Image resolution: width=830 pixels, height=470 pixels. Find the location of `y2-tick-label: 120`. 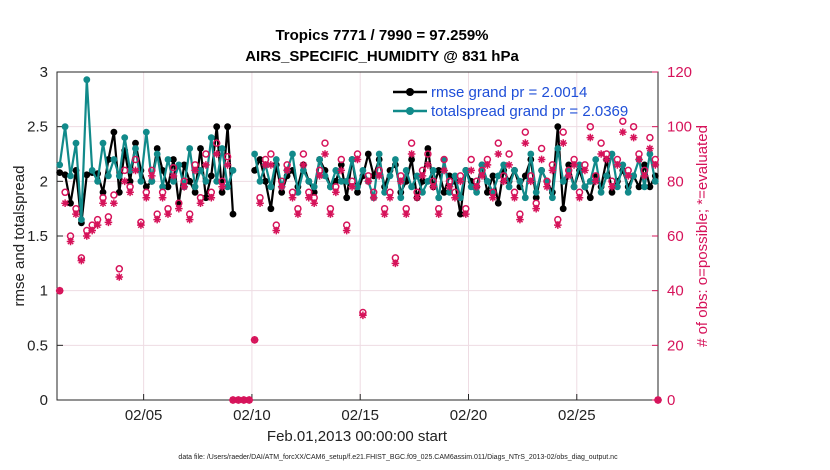

y2-tick-label: 120 is located at coordinates (679, 72).